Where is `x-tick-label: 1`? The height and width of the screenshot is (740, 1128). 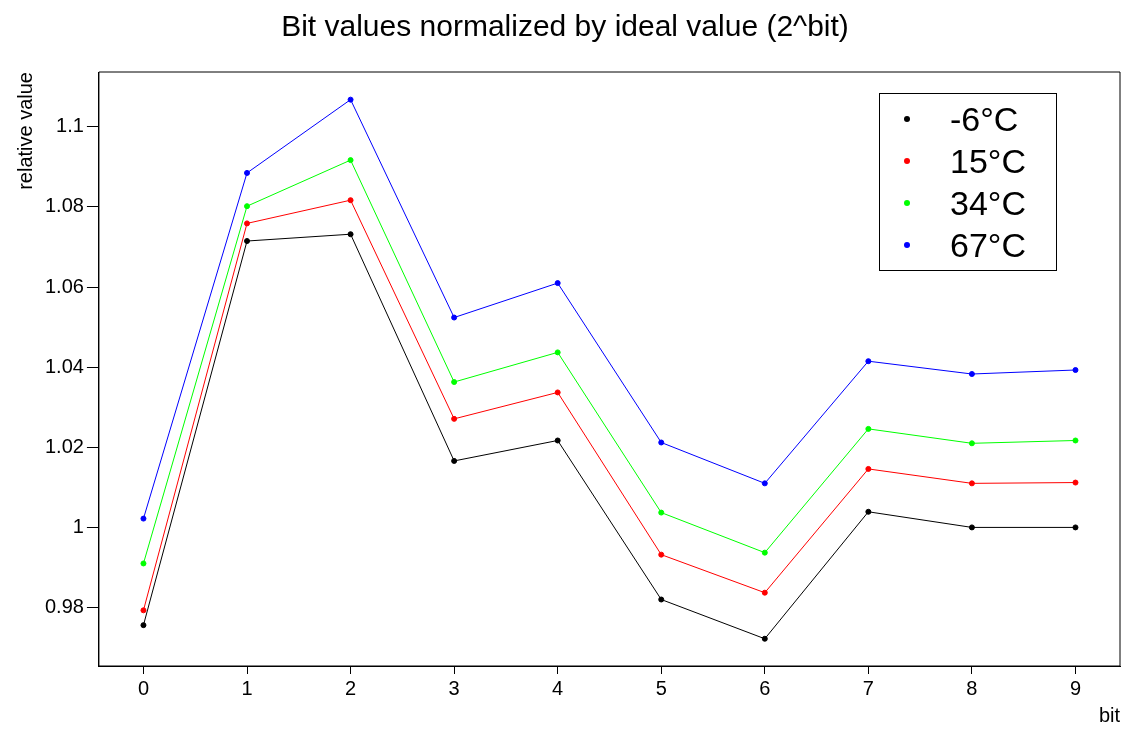 x-tick-label: 1 is located at coordinates (247, 687).